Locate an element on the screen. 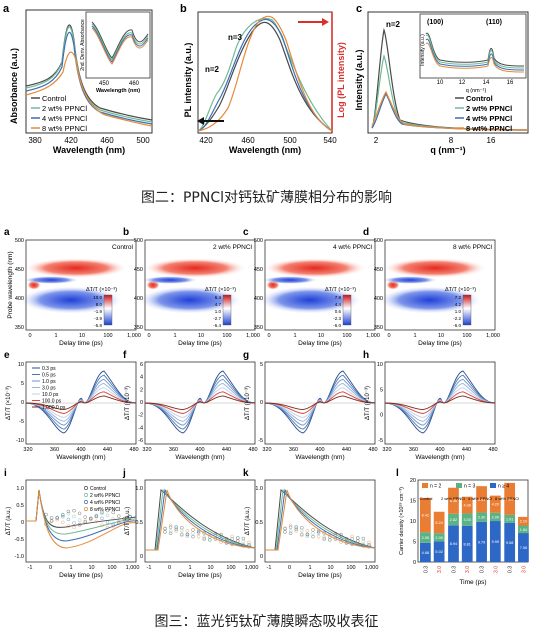  map-ytick: 350 is located at coordinates (258, 328).